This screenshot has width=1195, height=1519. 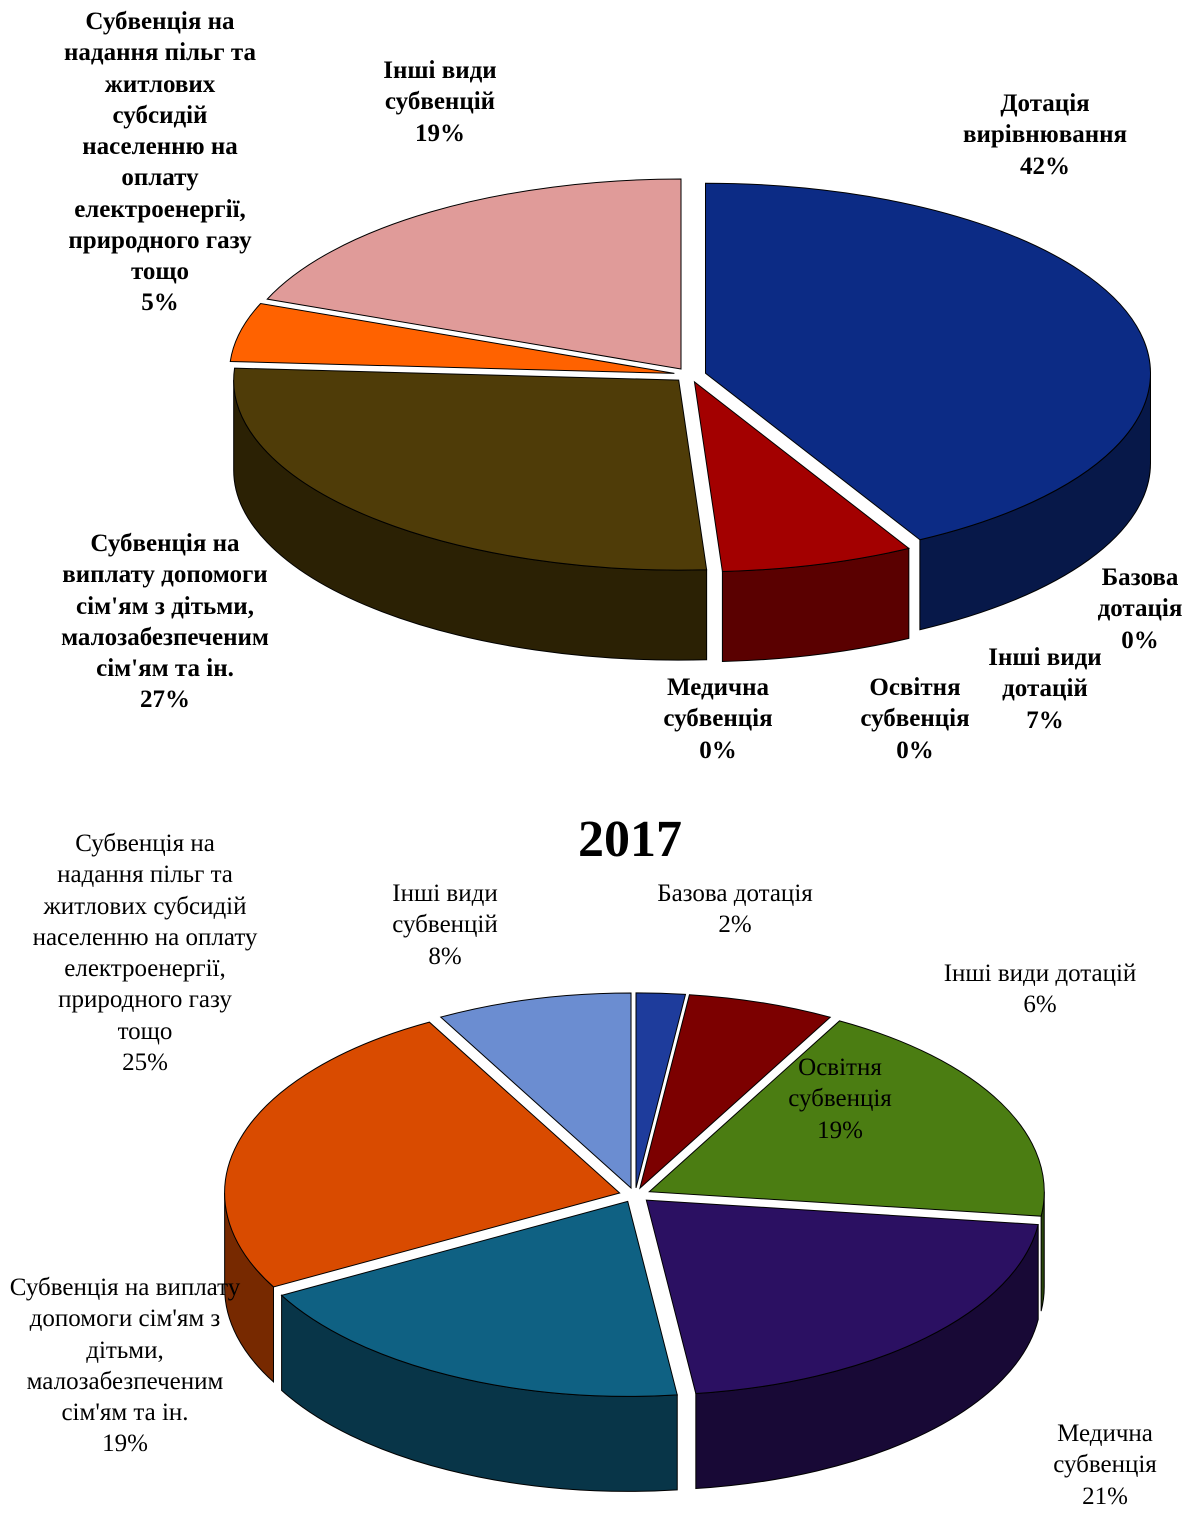 I want to click on data-label: Інші види субвенцій 19%, so click(x=440, y=102).